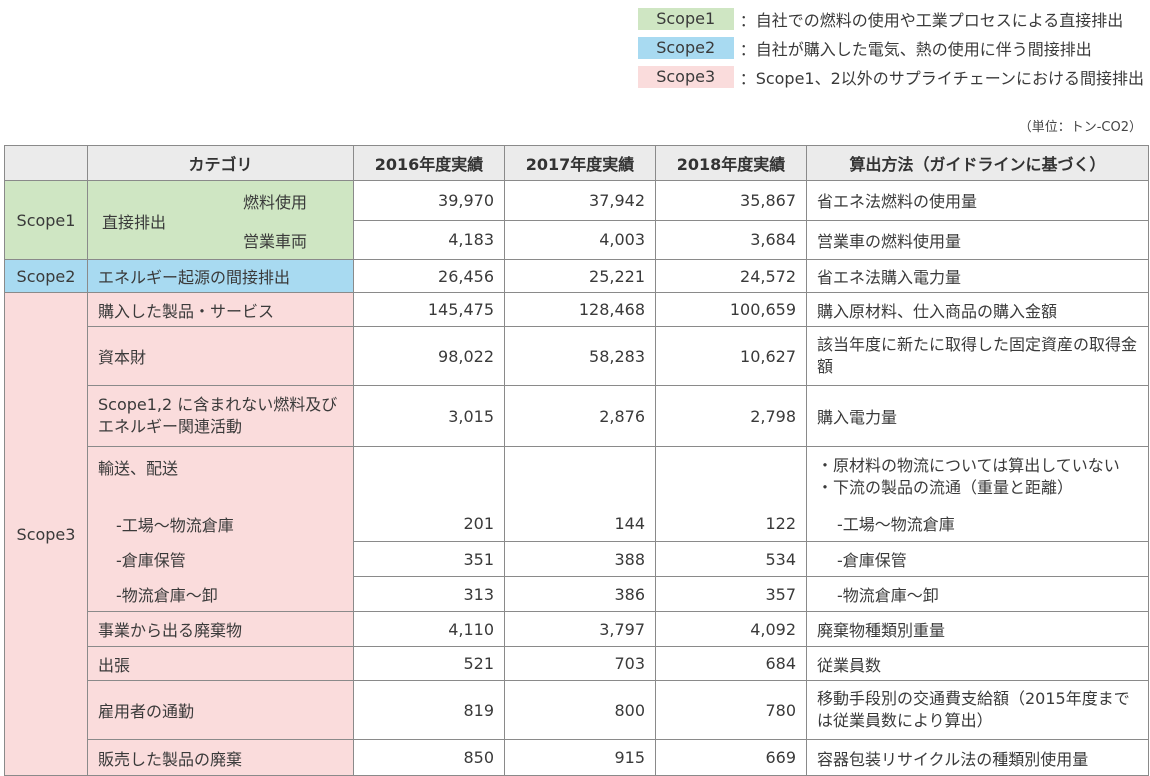 This screenshot has height=776, width=1150. Describe the element at coordinates (685, 47) in the screenshot. I see `legend-tag-scope2: Scope2` at that location.